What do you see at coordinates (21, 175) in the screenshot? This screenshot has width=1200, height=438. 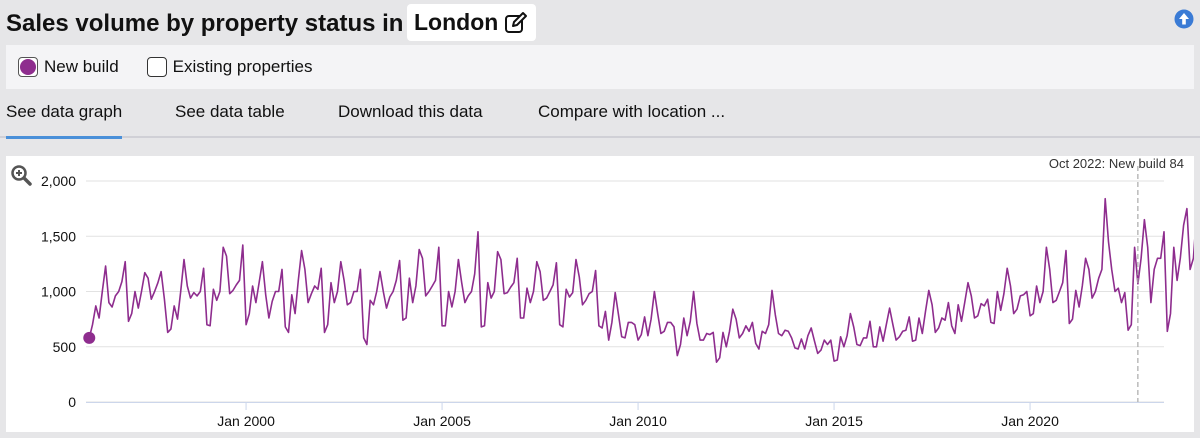 I see `zoom-in-icon` at bounding box center [21, 175].